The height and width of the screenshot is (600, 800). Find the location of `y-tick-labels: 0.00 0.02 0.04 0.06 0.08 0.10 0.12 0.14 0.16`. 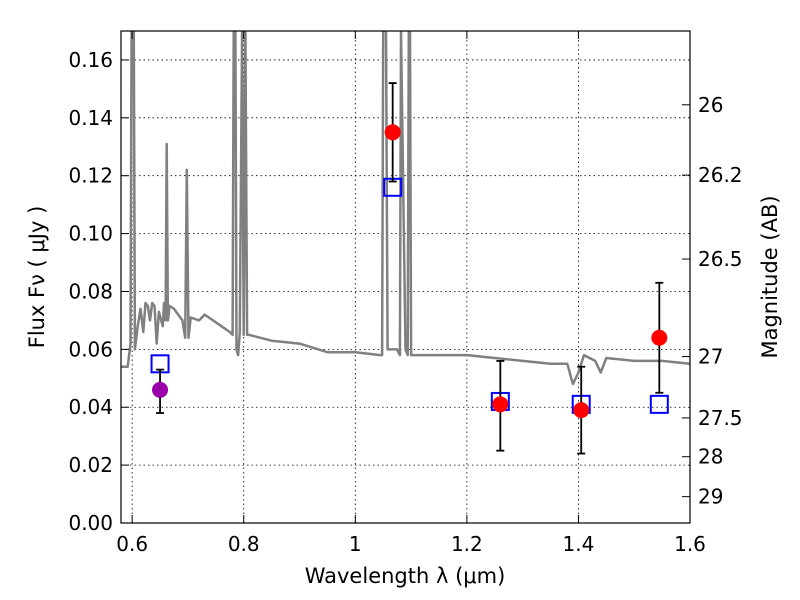

y-tick-labels: 0.00 0.02 0.04 0.06 0.08 0.10 0.12 0.14 0.16 is located at coordinates (90, 291).